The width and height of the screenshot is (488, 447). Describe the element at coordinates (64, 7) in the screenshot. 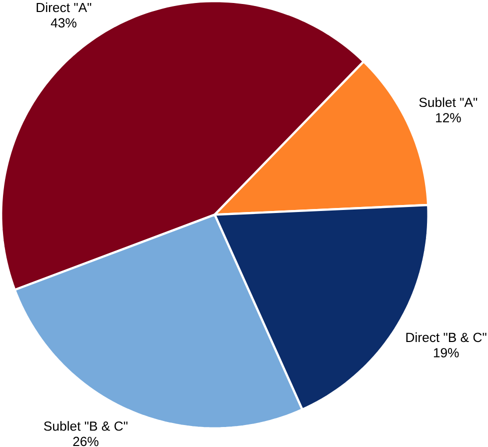

I see `slice-label: Direct "A"` at that location.